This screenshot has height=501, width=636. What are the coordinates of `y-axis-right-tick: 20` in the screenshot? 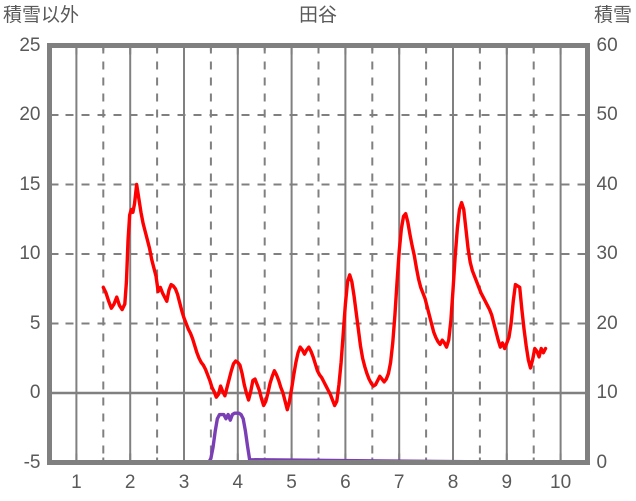 It's located at (607, 323).